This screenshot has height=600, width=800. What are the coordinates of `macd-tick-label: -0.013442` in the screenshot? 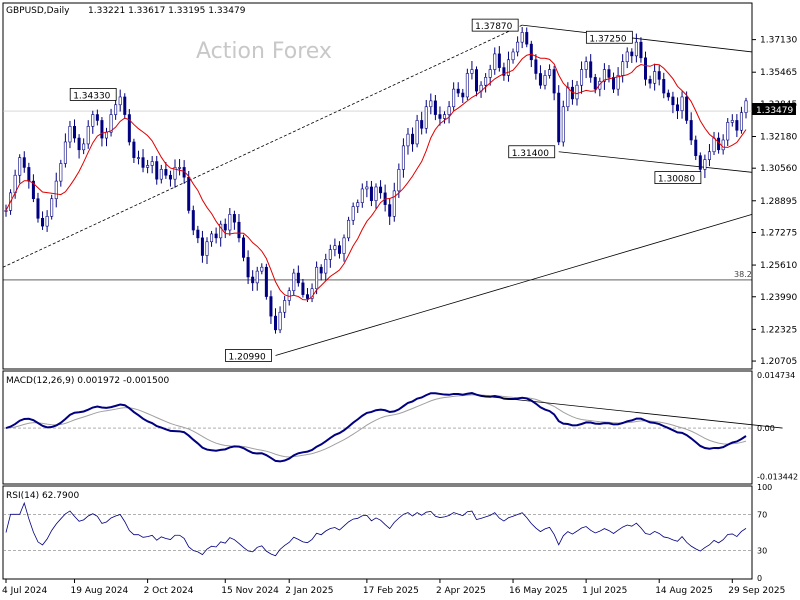 It's located at (777, 477).